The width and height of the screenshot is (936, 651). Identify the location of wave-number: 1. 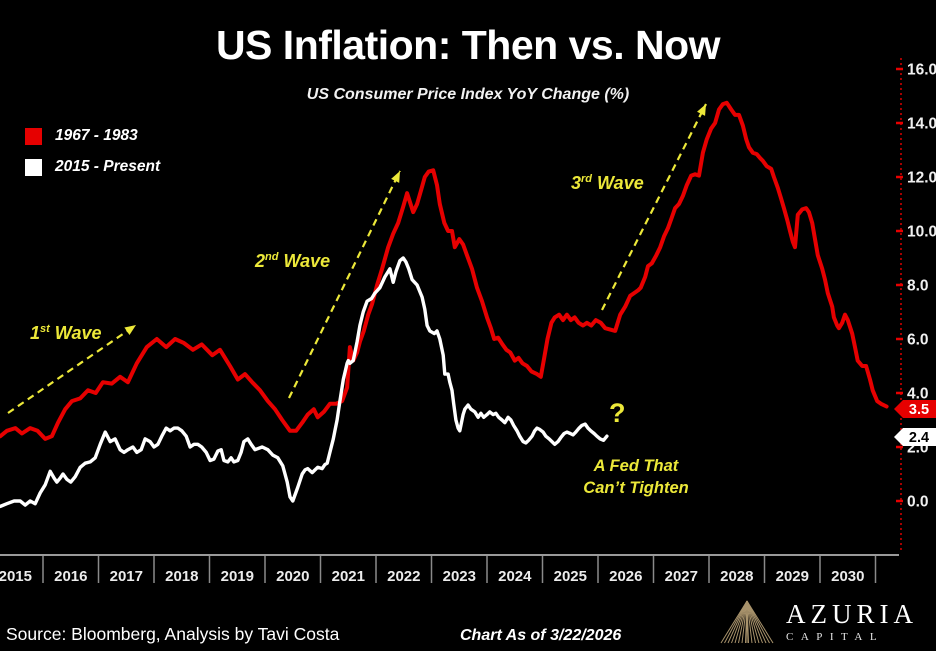
(35, 333).